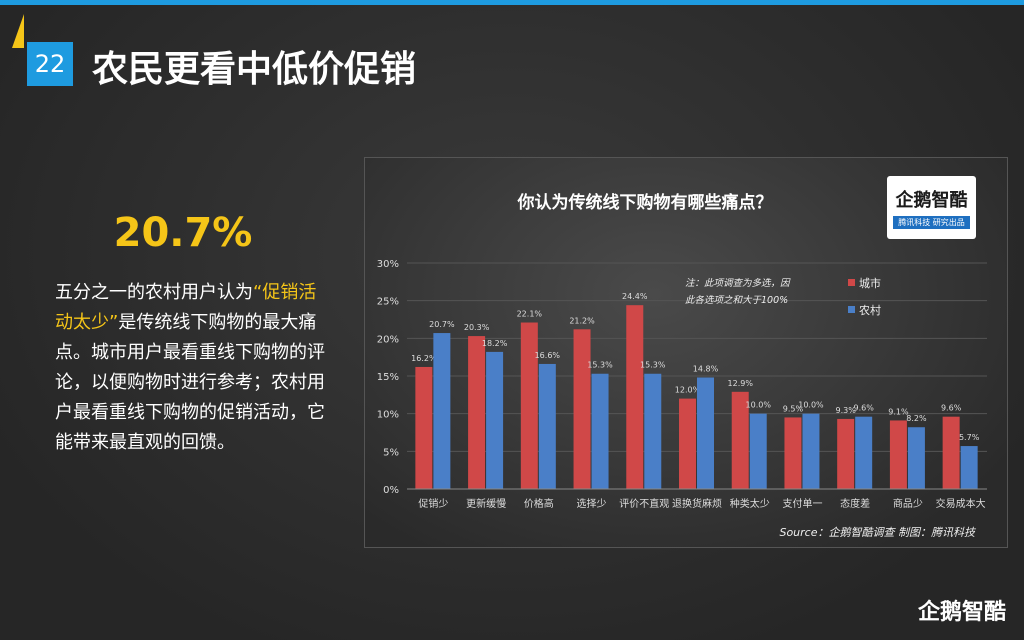  Describe the element at coordinates (539, 503) in the screenshot. I see `x-tick-label: 价格高` at that location.